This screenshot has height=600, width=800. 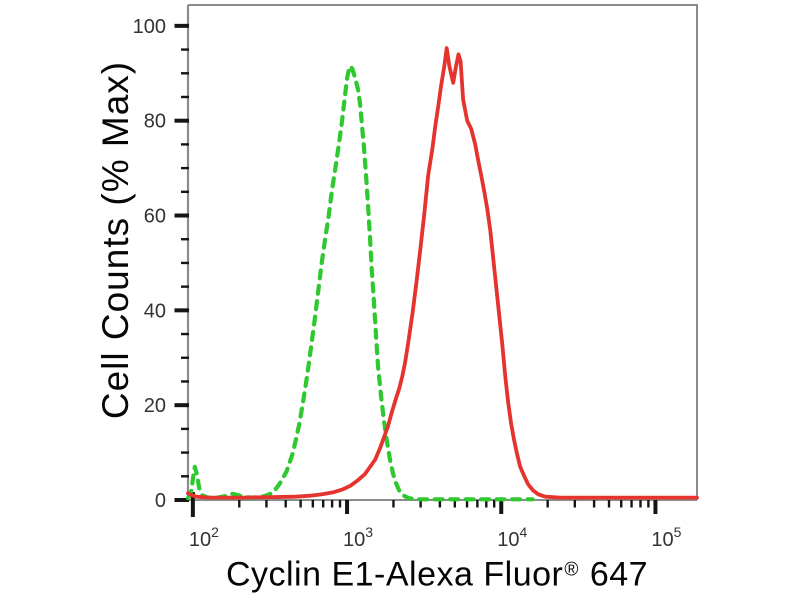 I want to click on y-tick-label: 0, so click(x=160, y=501).